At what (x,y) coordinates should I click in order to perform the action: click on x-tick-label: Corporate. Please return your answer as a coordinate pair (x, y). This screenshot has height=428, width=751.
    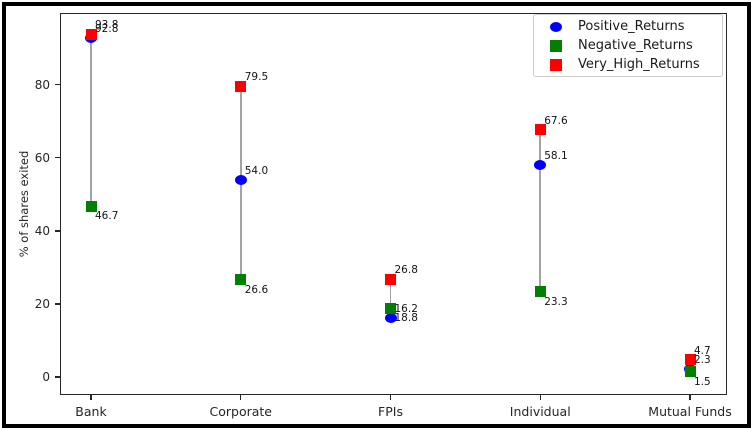
    Looking at the image, I should click on (241, 411).